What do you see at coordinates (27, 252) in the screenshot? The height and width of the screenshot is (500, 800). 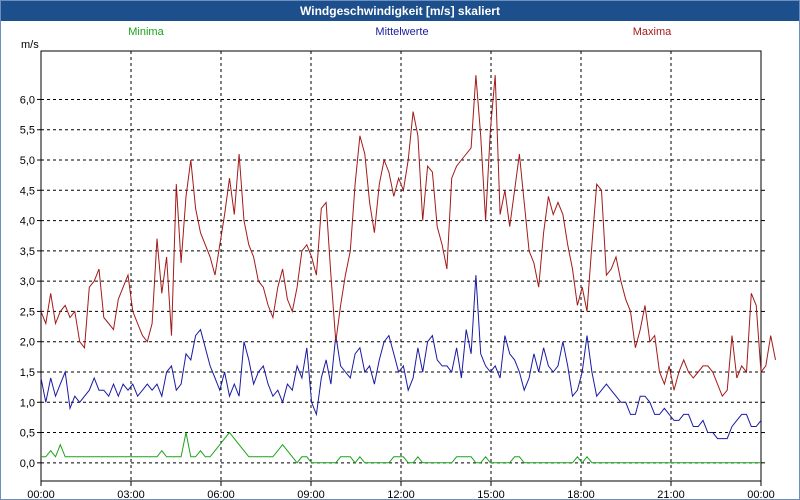 I see `y-tick-label: 3,5` at bounding box center [27, 252].